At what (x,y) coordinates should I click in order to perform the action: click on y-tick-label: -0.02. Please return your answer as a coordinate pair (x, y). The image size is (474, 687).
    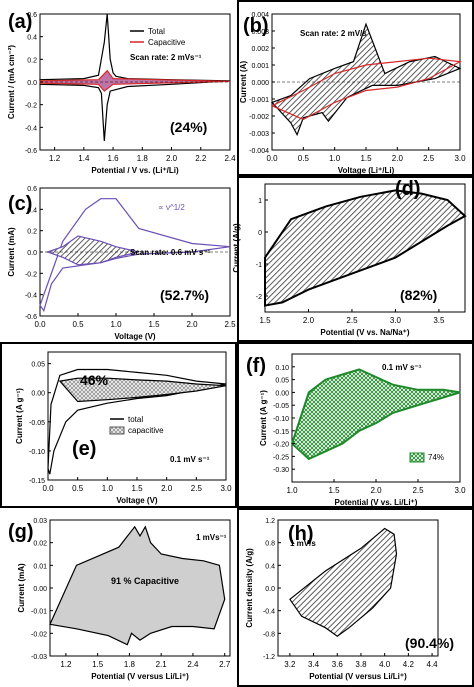
    Looking at the image, I should click on (39, 634).